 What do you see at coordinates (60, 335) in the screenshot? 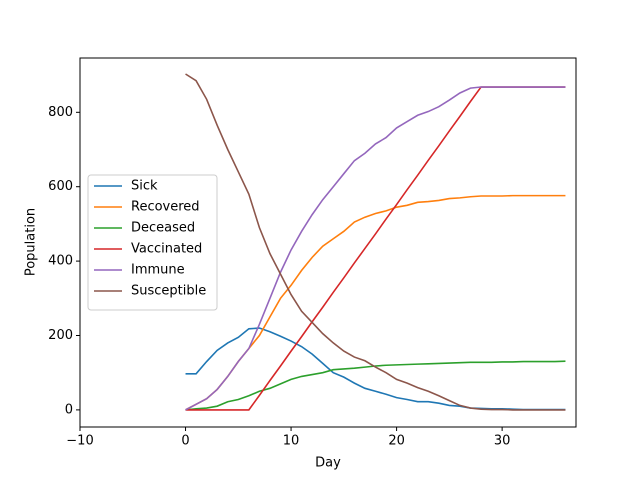
I see `y-tick-label: 200` at bounding box center [60, 335].